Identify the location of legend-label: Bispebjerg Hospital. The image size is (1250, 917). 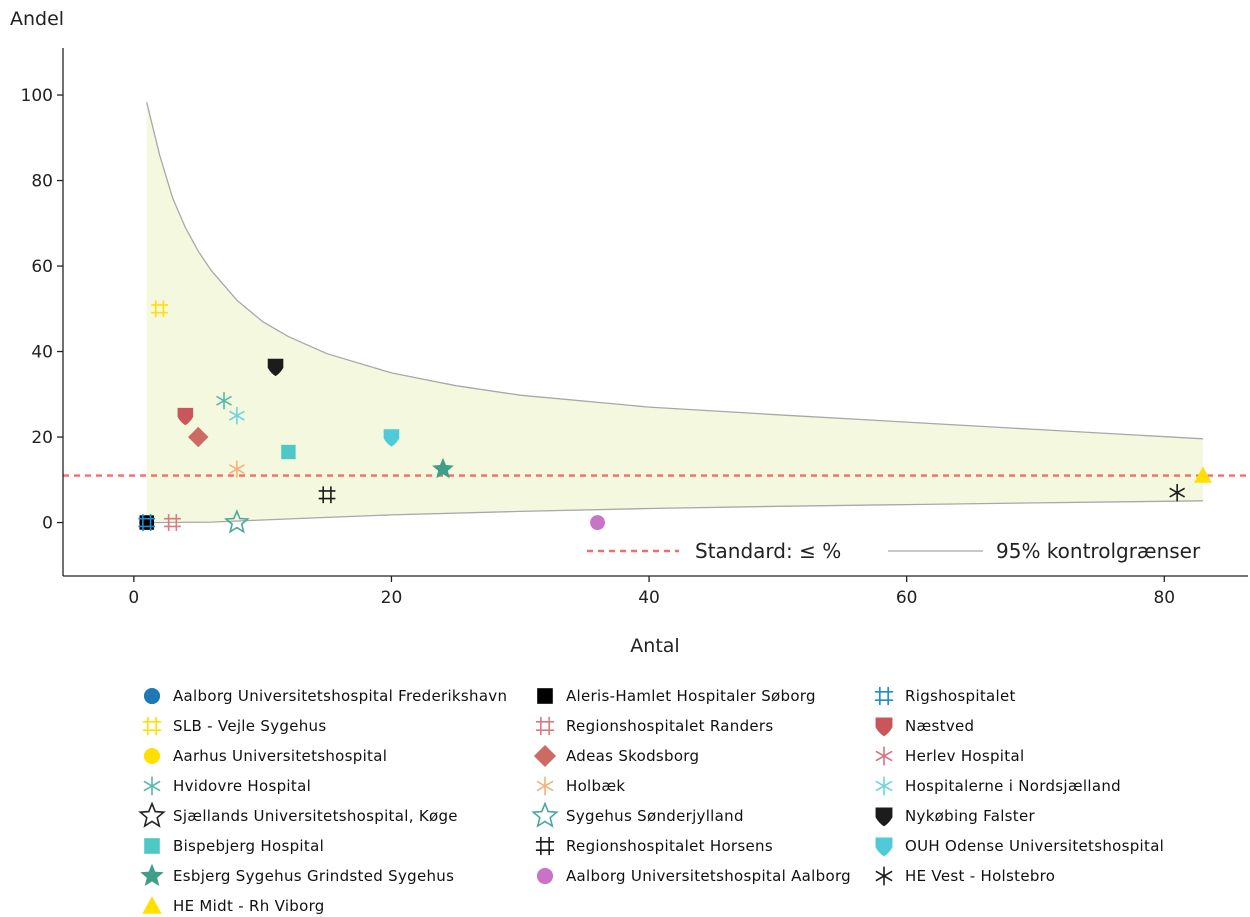
(248, 846).